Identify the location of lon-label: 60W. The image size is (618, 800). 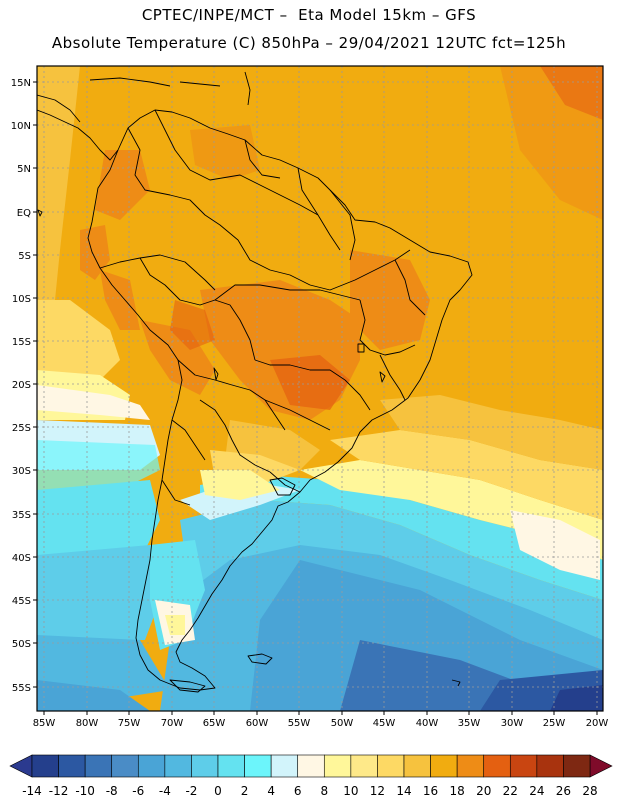
(257, 723).